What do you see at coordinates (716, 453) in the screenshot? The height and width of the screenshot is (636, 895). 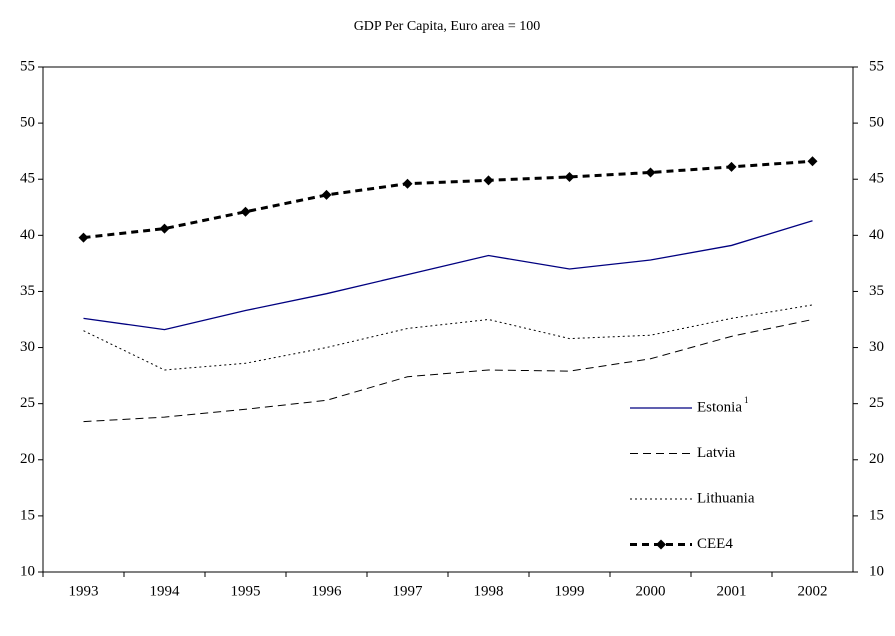 I see `legend-label: Latvia` at bounding box center [716, 453].